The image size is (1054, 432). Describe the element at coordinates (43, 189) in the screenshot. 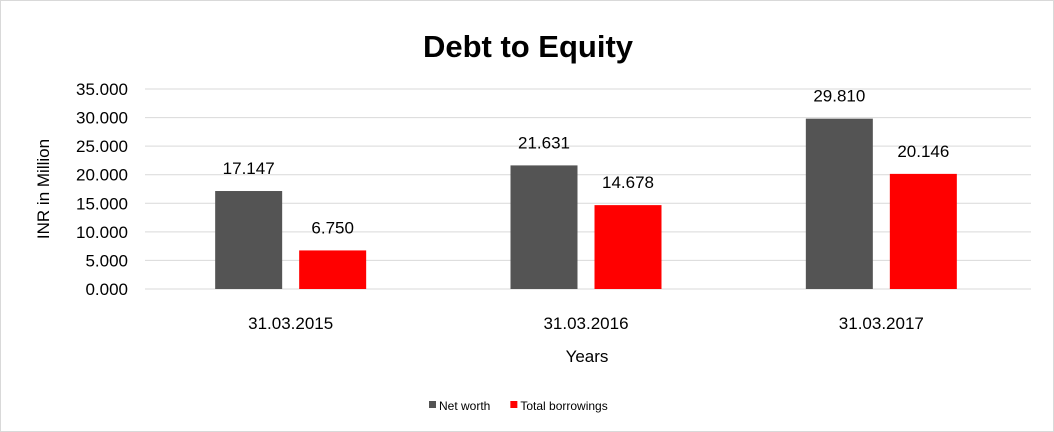

I see `y-axis-label: INR in Million` at that location.